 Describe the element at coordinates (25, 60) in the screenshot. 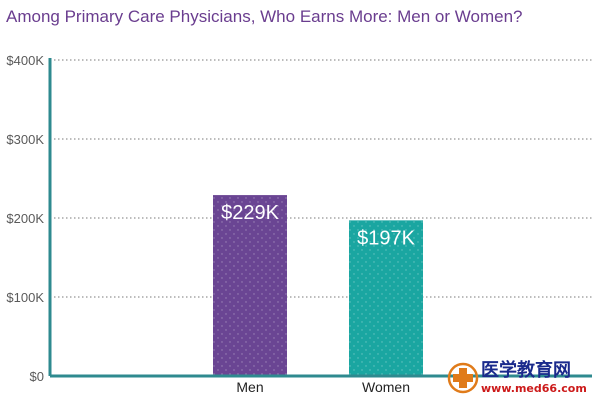

I see `y-tick-label: $400K` at that location.